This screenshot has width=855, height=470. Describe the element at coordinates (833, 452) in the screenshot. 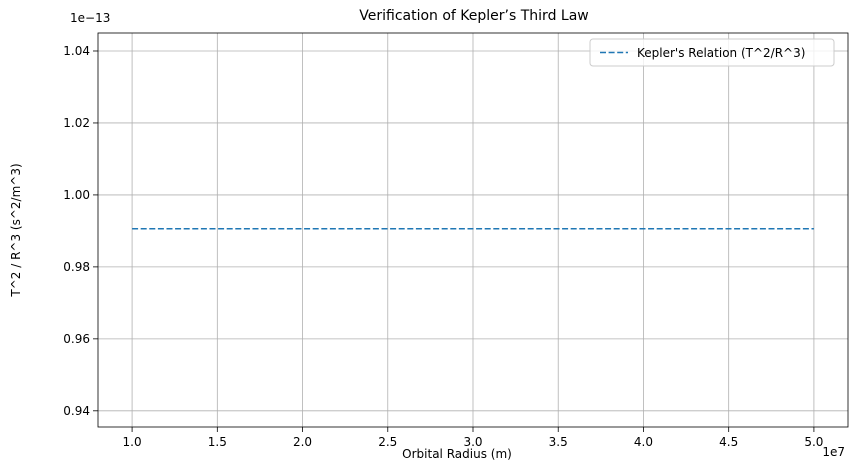

I see `x-offset-text: 1e7` at that location.